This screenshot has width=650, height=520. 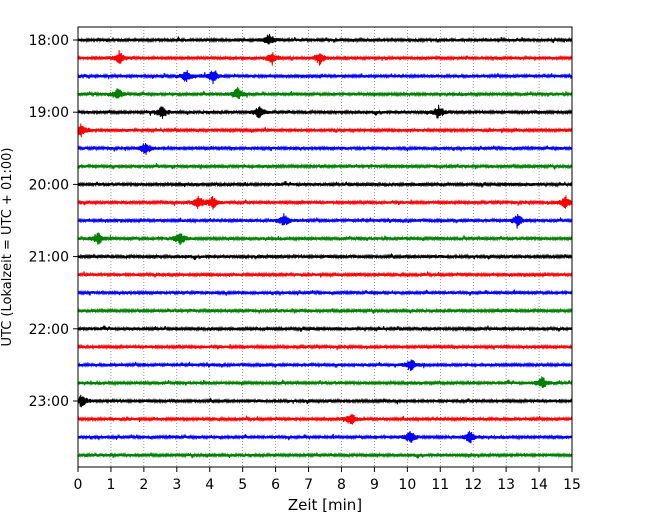 What do you see at coordinates (327, 480) in the screenshot?
I see `x-axis: 0 1 2 3 4 5 6 7 8 9 10 11 12 13 14 15` at bounding box center [327, 480].